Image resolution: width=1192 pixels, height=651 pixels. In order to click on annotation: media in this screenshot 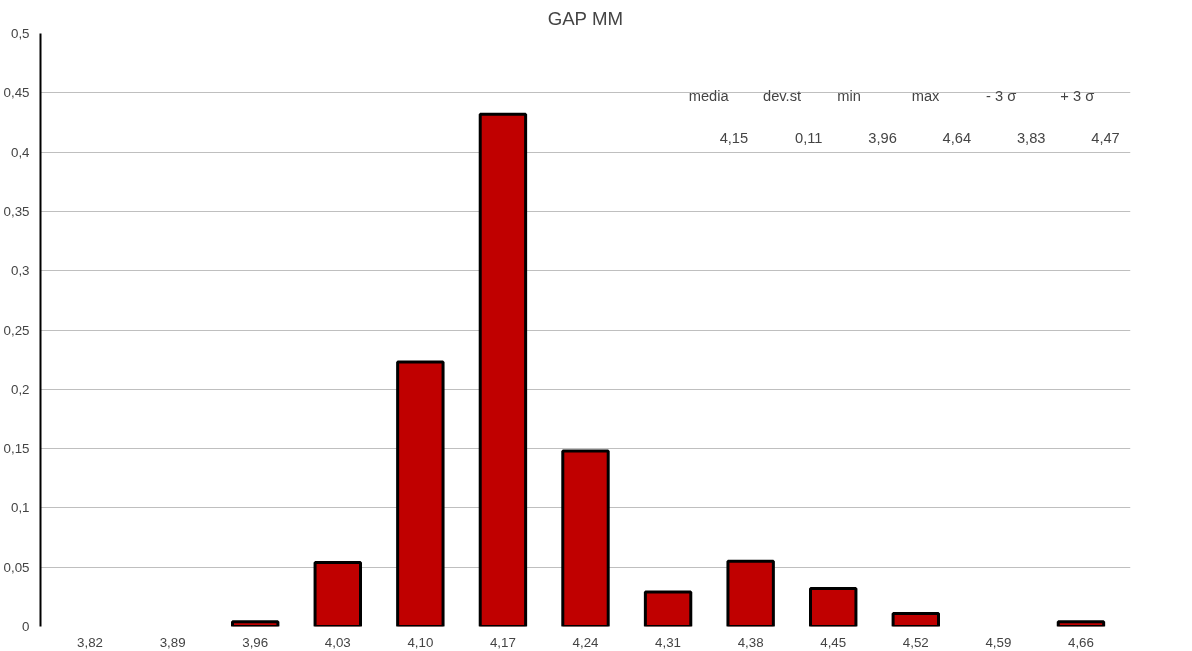, I will do `click(709, 96)`.